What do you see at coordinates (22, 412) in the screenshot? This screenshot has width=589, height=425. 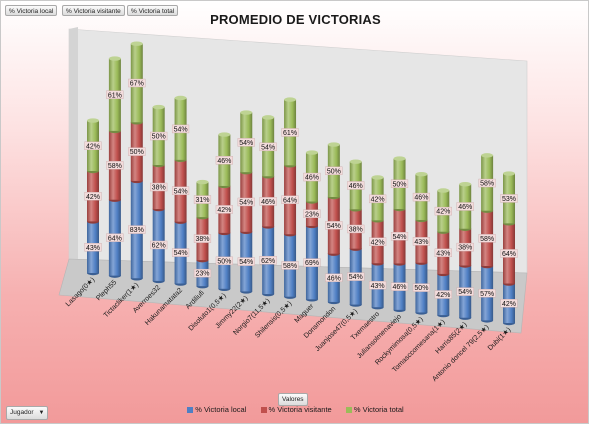 I see `jugador-label: Jugador` at bounding box center [22, 412].